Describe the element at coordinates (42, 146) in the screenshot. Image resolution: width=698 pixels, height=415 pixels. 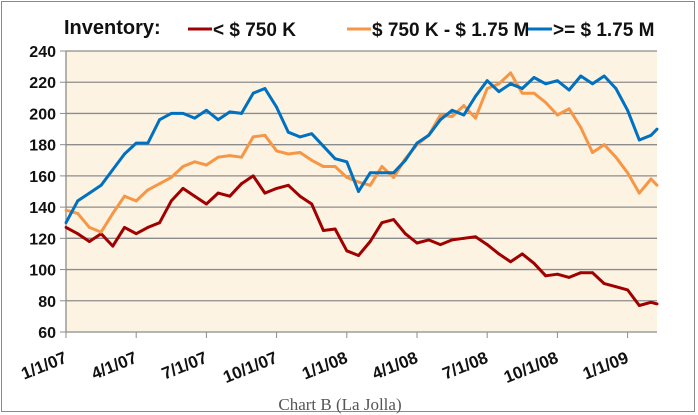
I see `y-tick-label: 180` at that location.